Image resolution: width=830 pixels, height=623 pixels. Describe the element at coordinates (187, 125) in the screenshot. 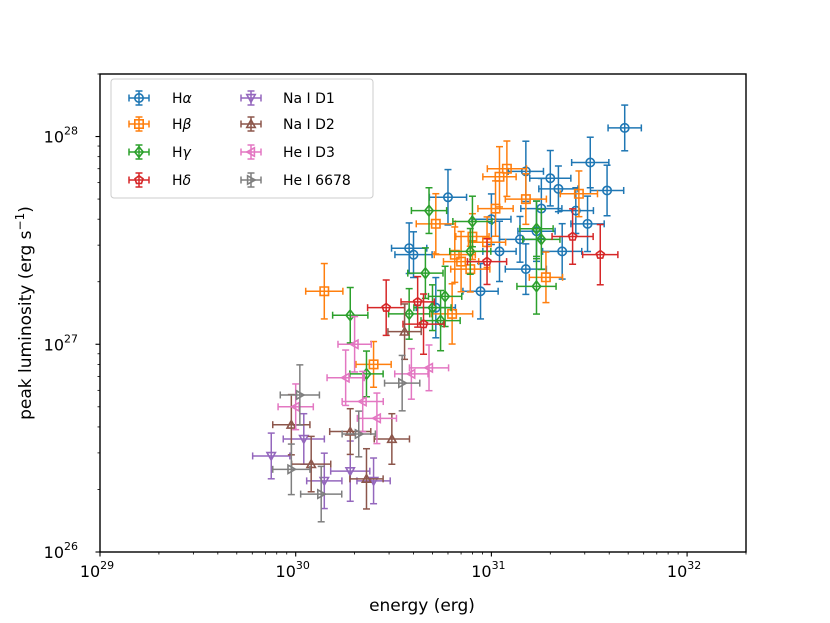

I see `legend-label-greek: β` at that location.